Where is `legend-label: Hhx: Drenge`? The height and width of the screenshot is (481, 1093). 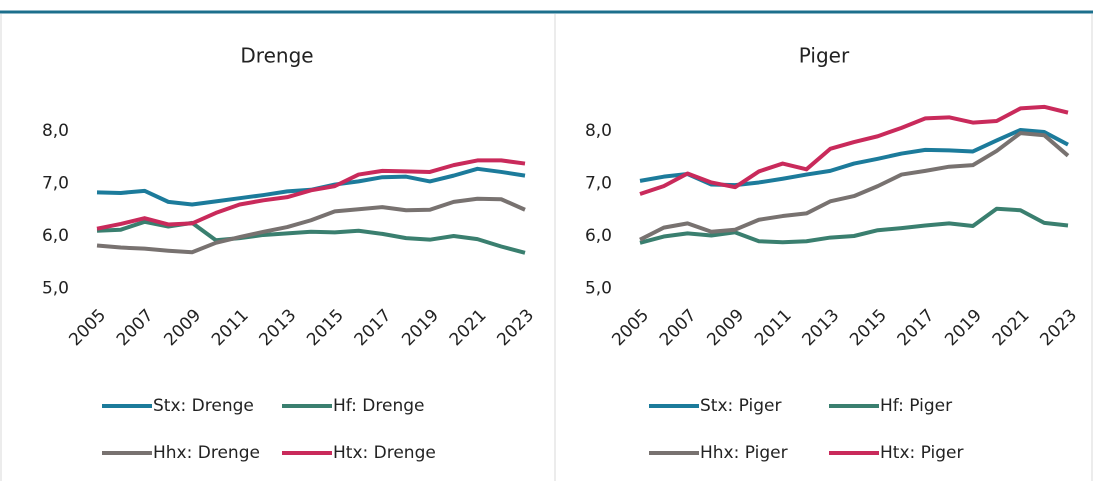 legend-label: Hhx: Drenge is located at coordinates (206, 453).